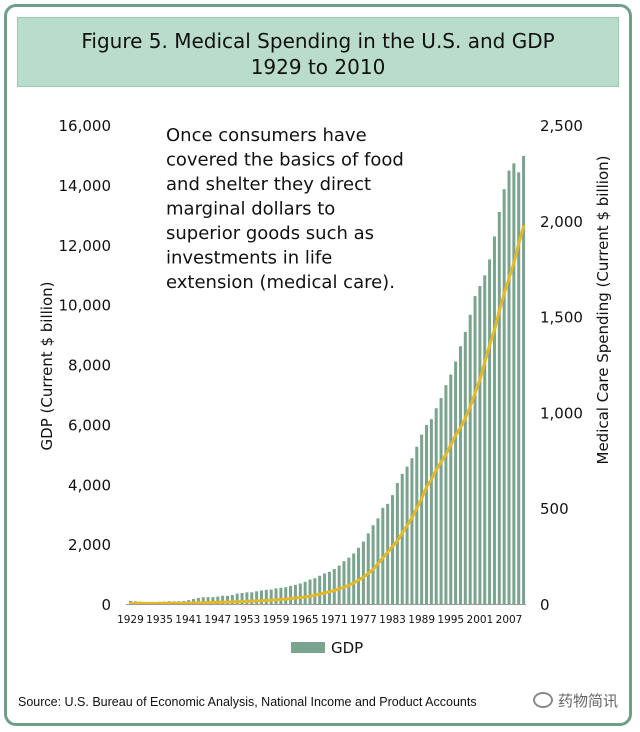 The width and height of the screenshot is (640, 732). I want to click on y-tick-label: 10,000, so click(85, 306).